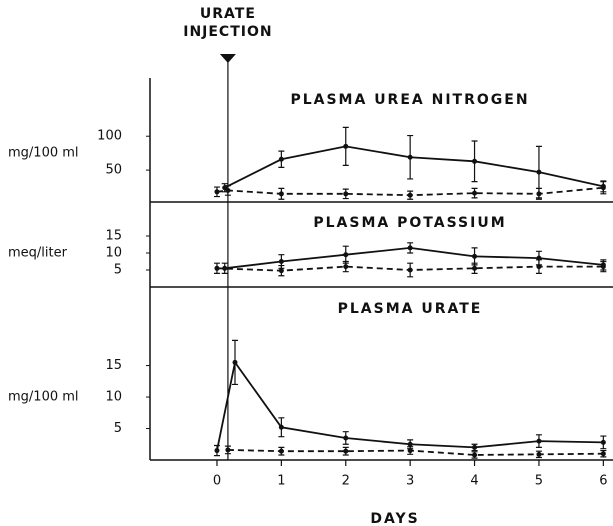 The width and height of the screenshot is (613, 526). I want to click on x-tick-label: 4, so click(474, 481).